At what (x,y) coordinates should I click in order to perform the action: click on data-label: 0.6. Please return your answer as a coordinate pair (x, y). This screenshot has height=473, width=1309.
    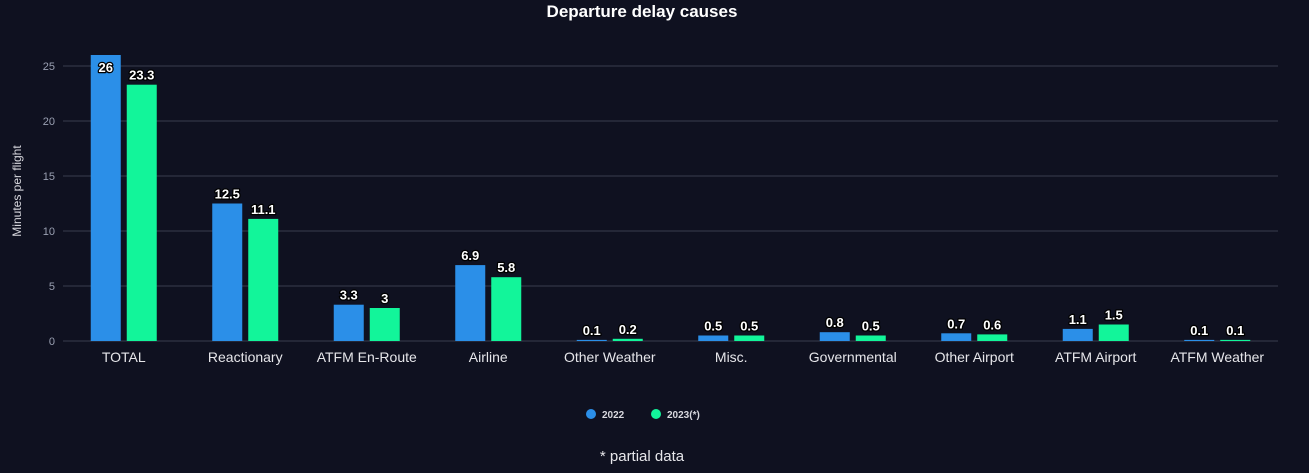
    Looking at the image, I should click on (992, 324).